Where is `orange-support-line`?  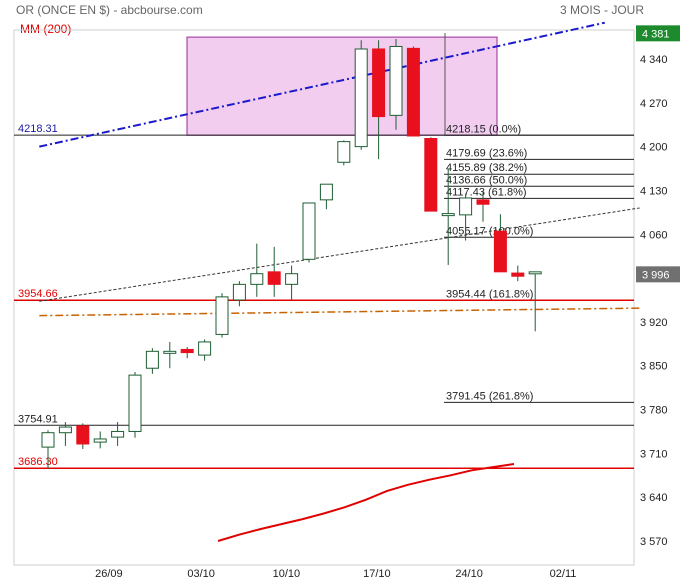 orange-support-line is located at coordinates (339, 312).